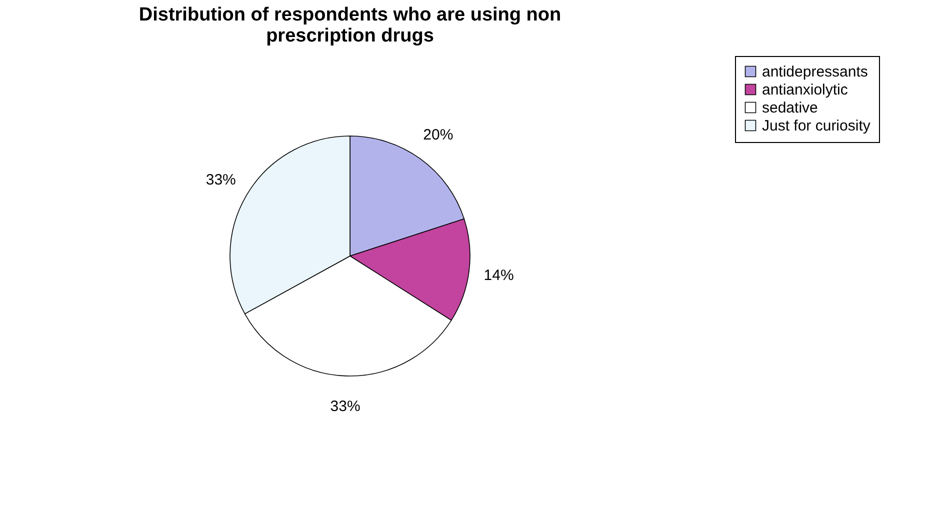 The image size is (933, 526). What do you see at coordinates (350, 25) in the screenshot?
I see `chart-title: Distribution of respondents who are using non prescription drugs` at bounding box center [350, 25].